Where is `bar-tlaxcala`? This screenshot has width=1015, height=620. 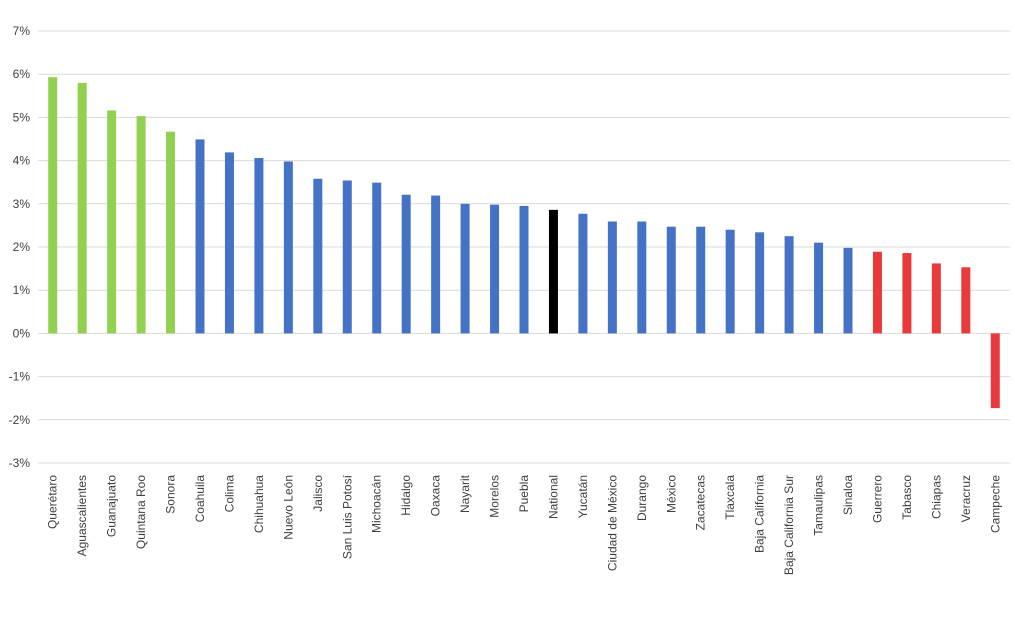 bar-tlaxcala is located at coordinates (730, 281).